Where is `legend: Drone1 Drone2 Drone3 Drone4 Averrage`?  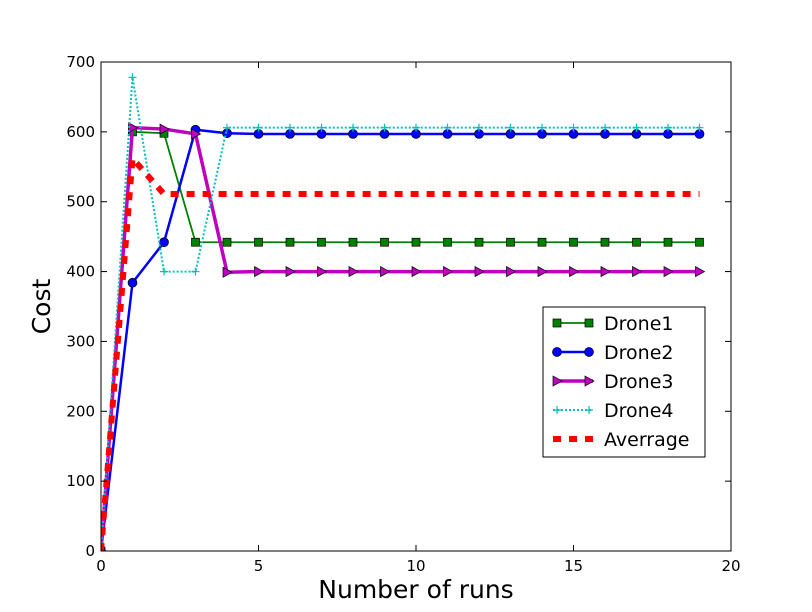
legend: Drone1 Drone2 Drone3 Drone4 Averrage is located at coordinates (624, 382).